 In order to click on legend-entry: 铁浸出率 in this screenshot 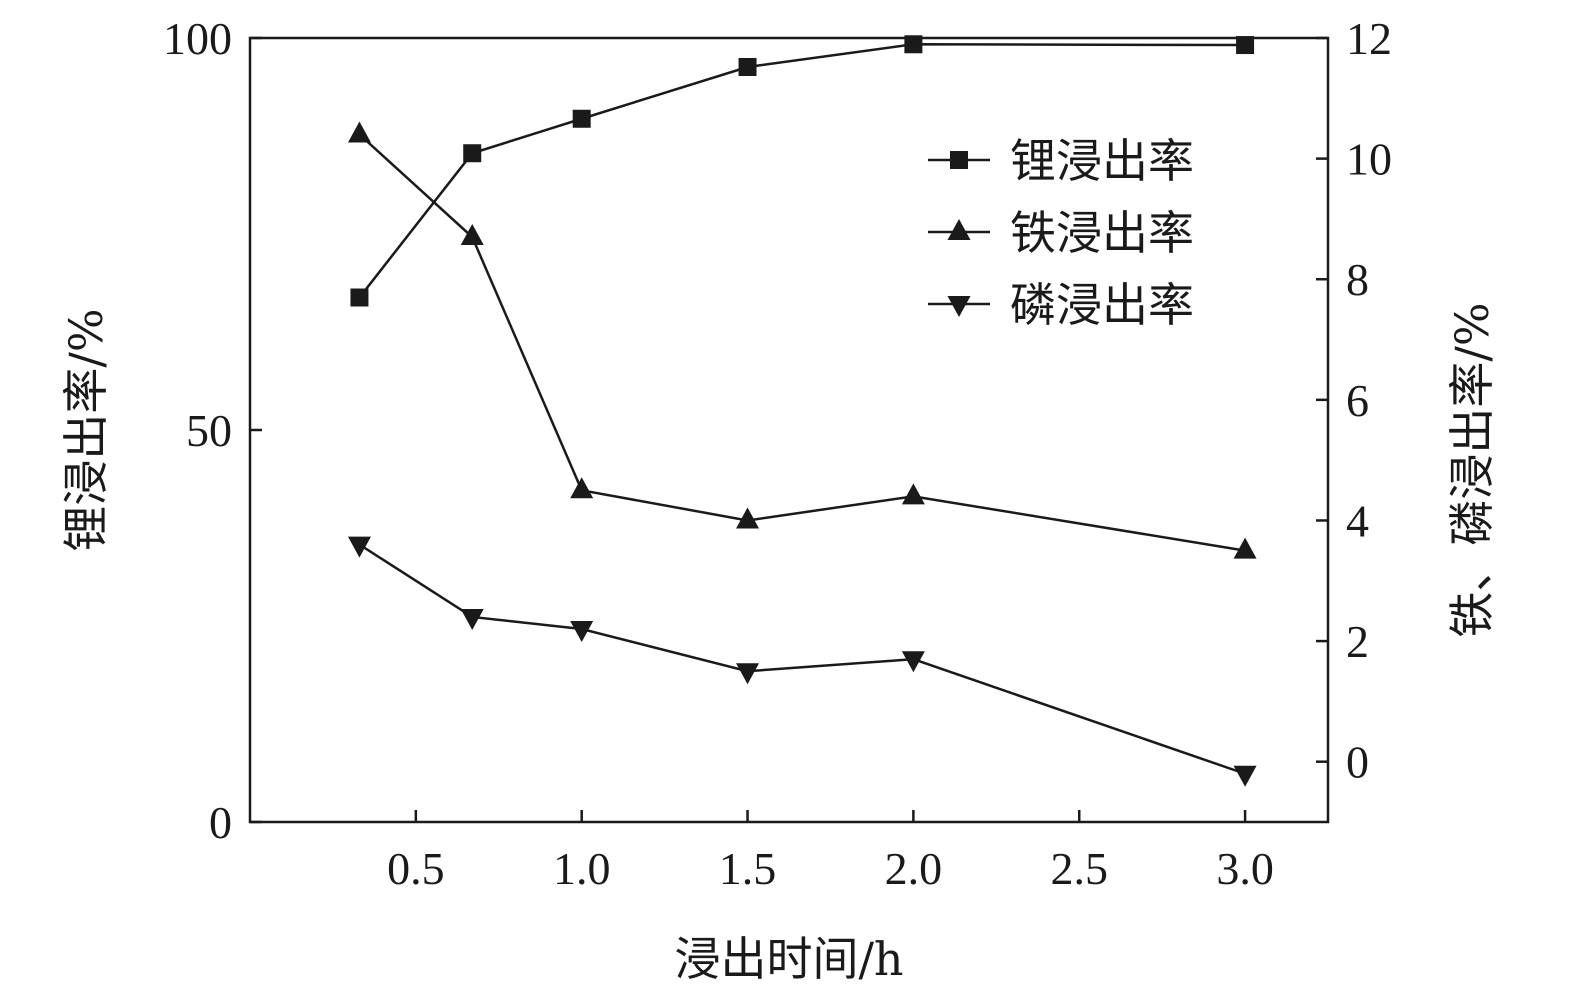, I will do `click(1061, 233)`.